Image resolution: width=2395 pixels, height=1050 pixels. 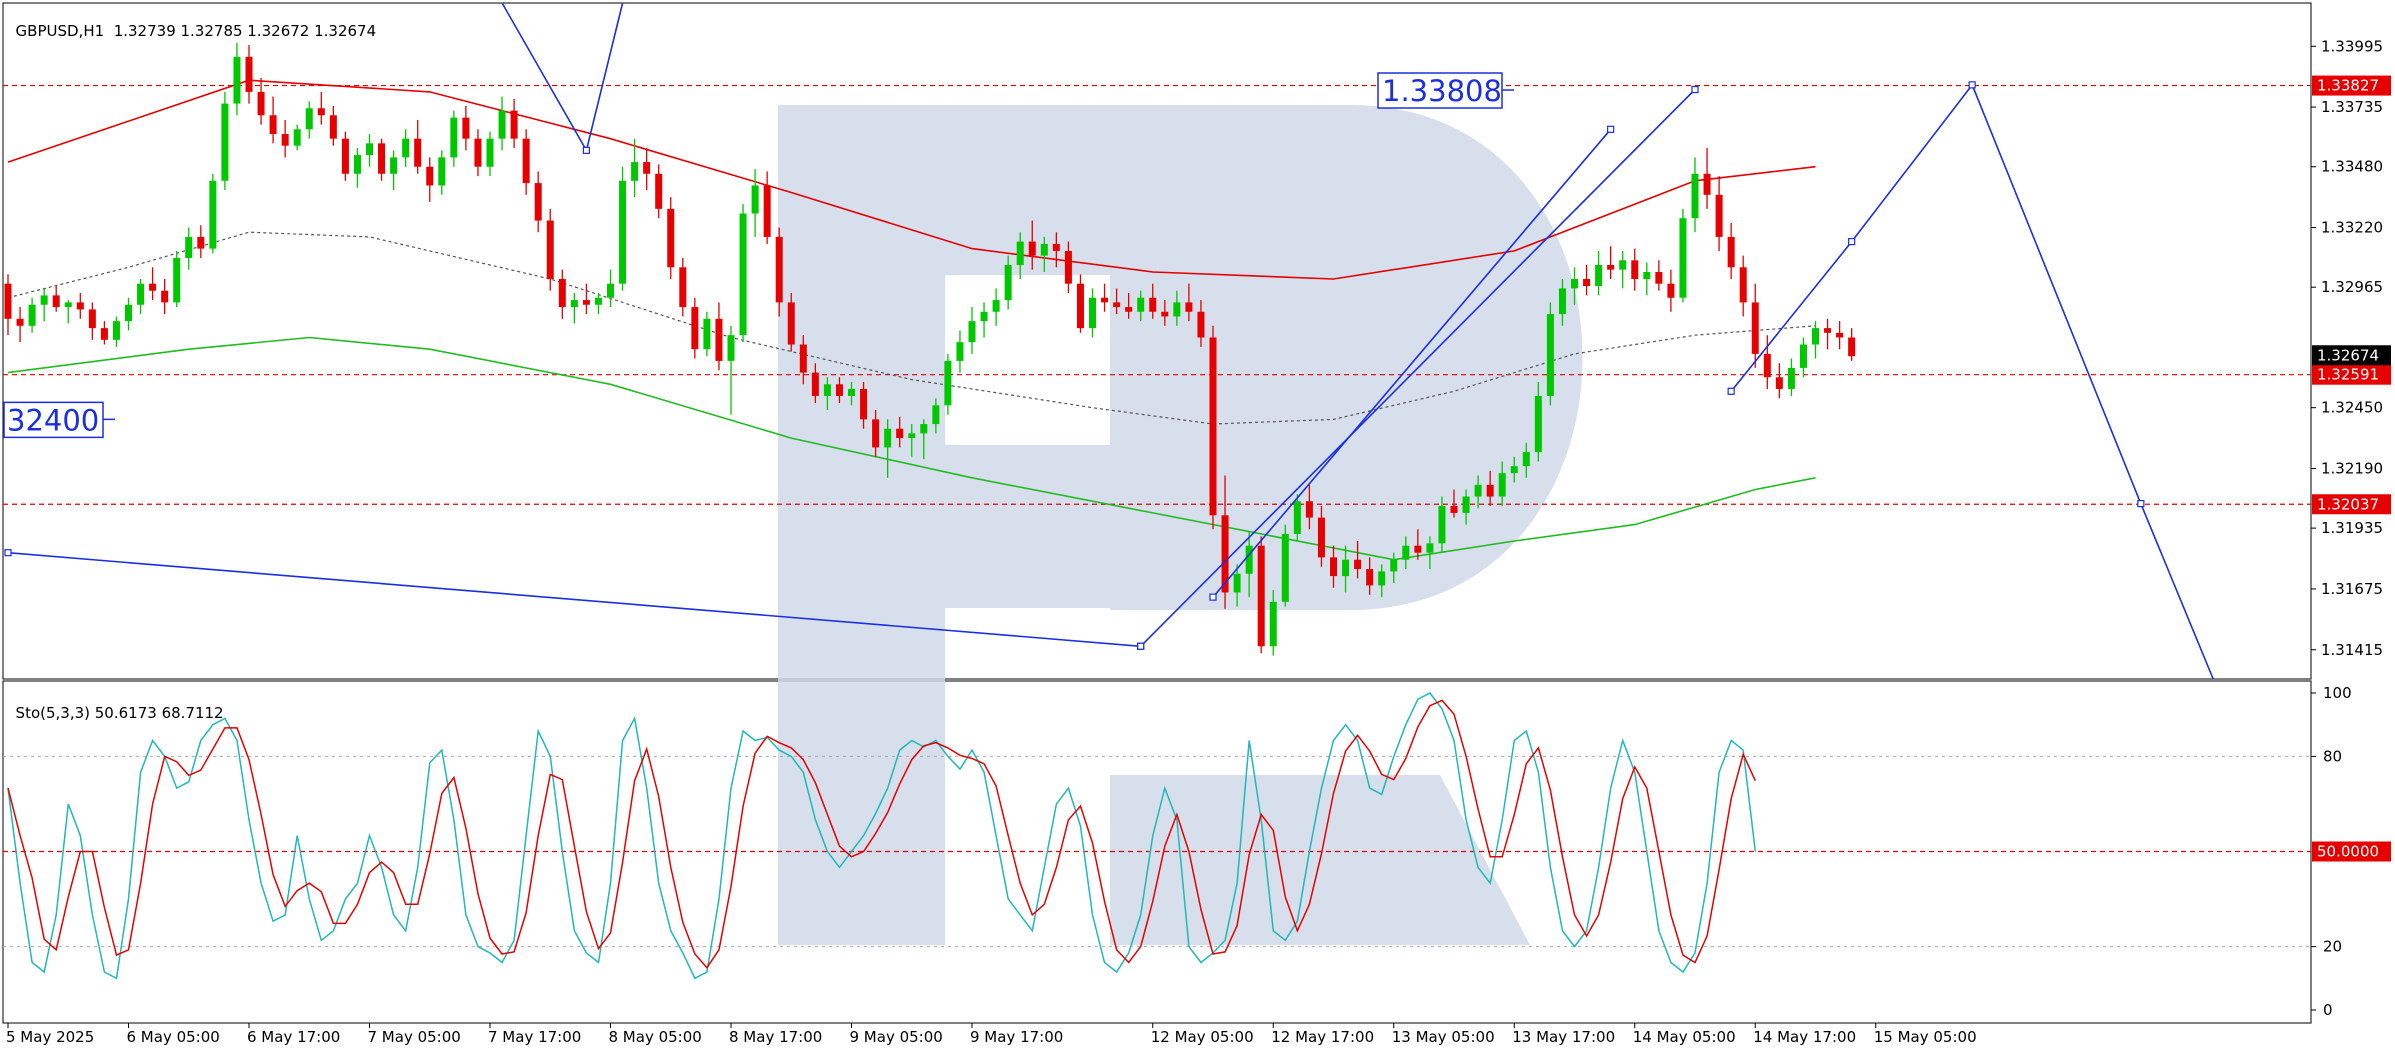 I want to click on current-price-tag, so click(x=2351, y=355).